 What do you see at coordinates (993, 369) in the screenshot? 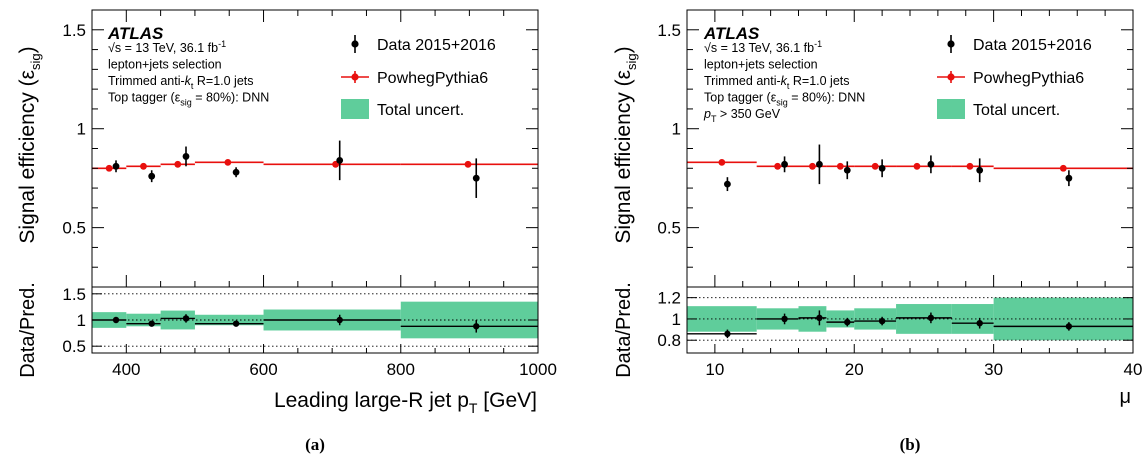
I see `x-tick-label: 30` at bounding box center [993, 369].